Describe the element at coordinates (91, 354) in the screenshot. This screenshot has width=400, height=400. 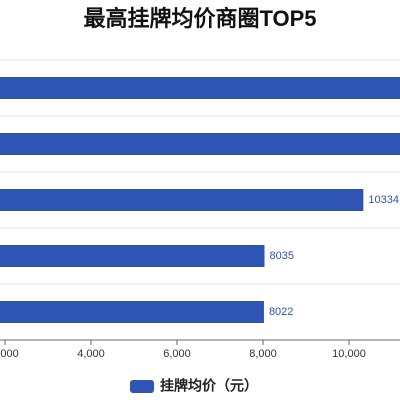
I see `x-tick-label: 4,000` at that location.